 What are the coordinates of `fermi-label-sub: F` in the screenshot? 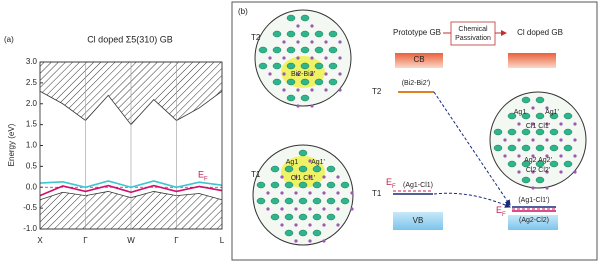 It's located at (504, 215).